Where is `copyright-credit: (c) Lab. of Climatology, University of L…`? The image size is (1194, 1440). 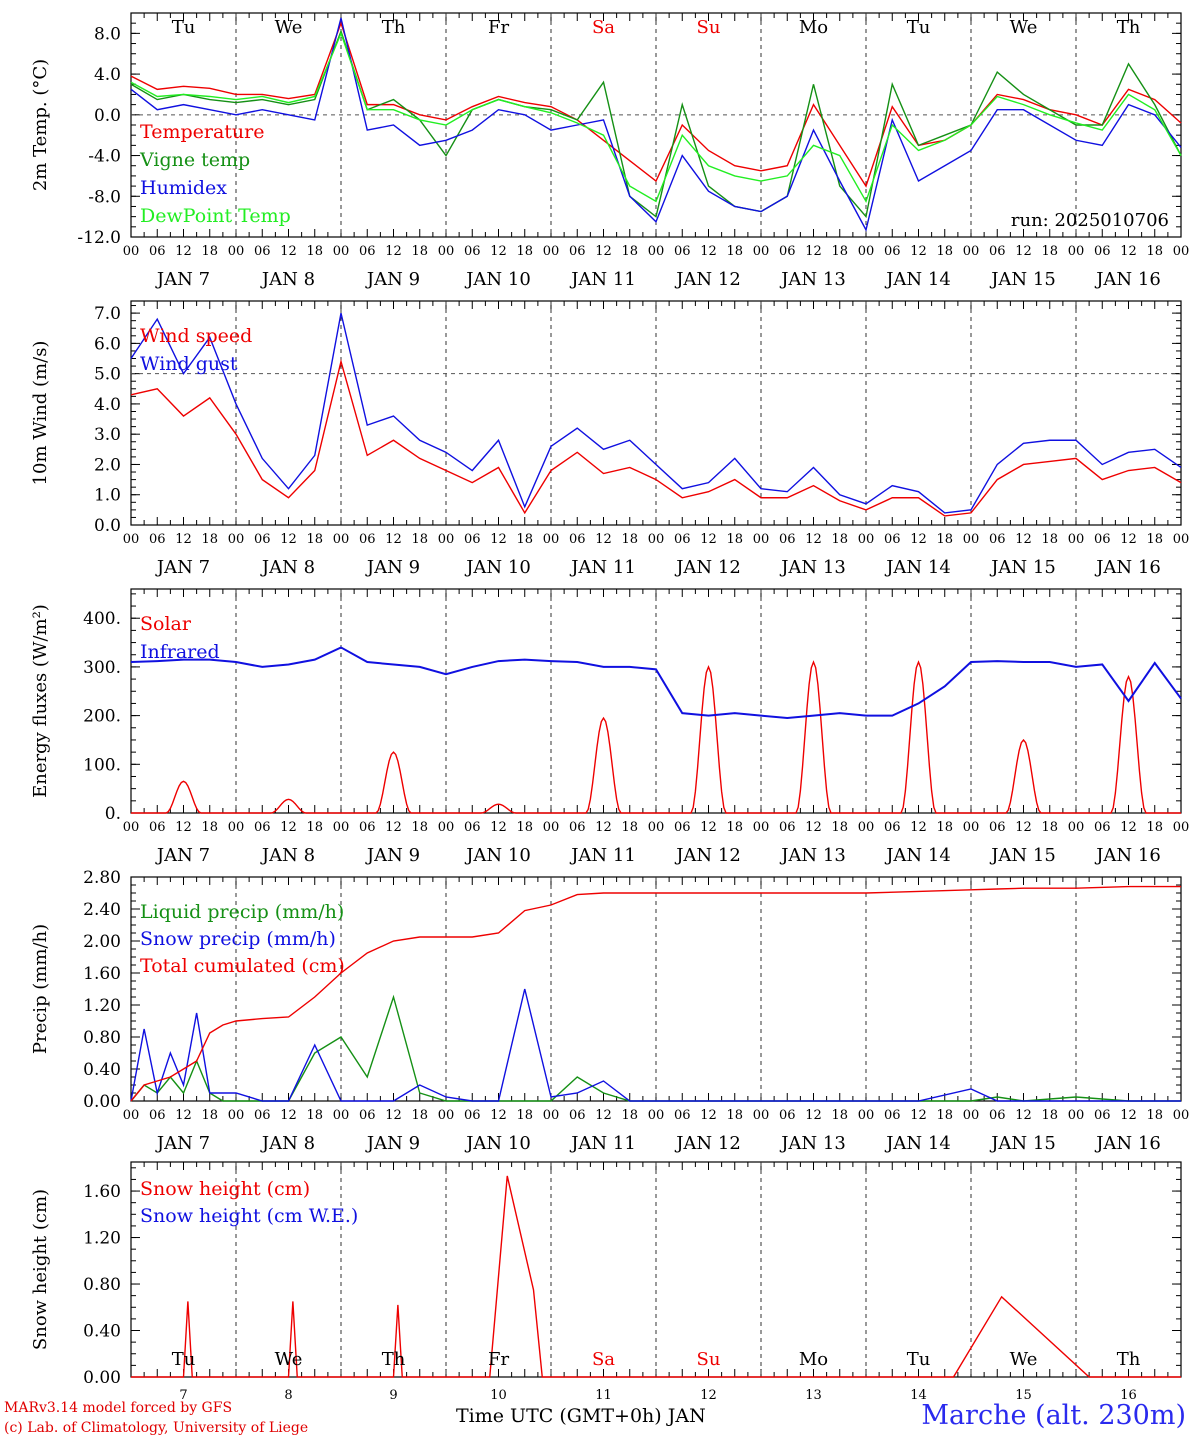 copyright-credit: (c) Lab. of Climatology, University of L… is located at coordinates (156, 1428).